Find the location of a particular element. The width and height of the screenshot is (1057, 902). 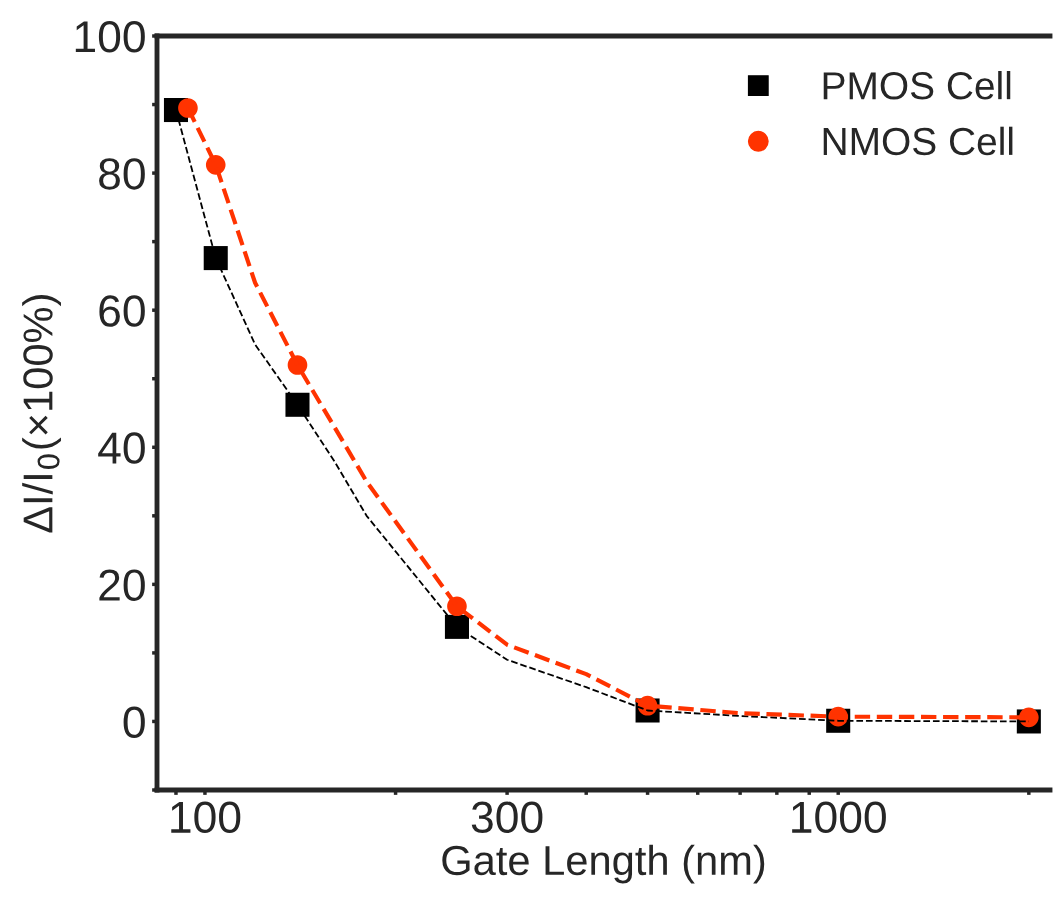

y-tick-label: 0 is located at coordinates (134, 722).